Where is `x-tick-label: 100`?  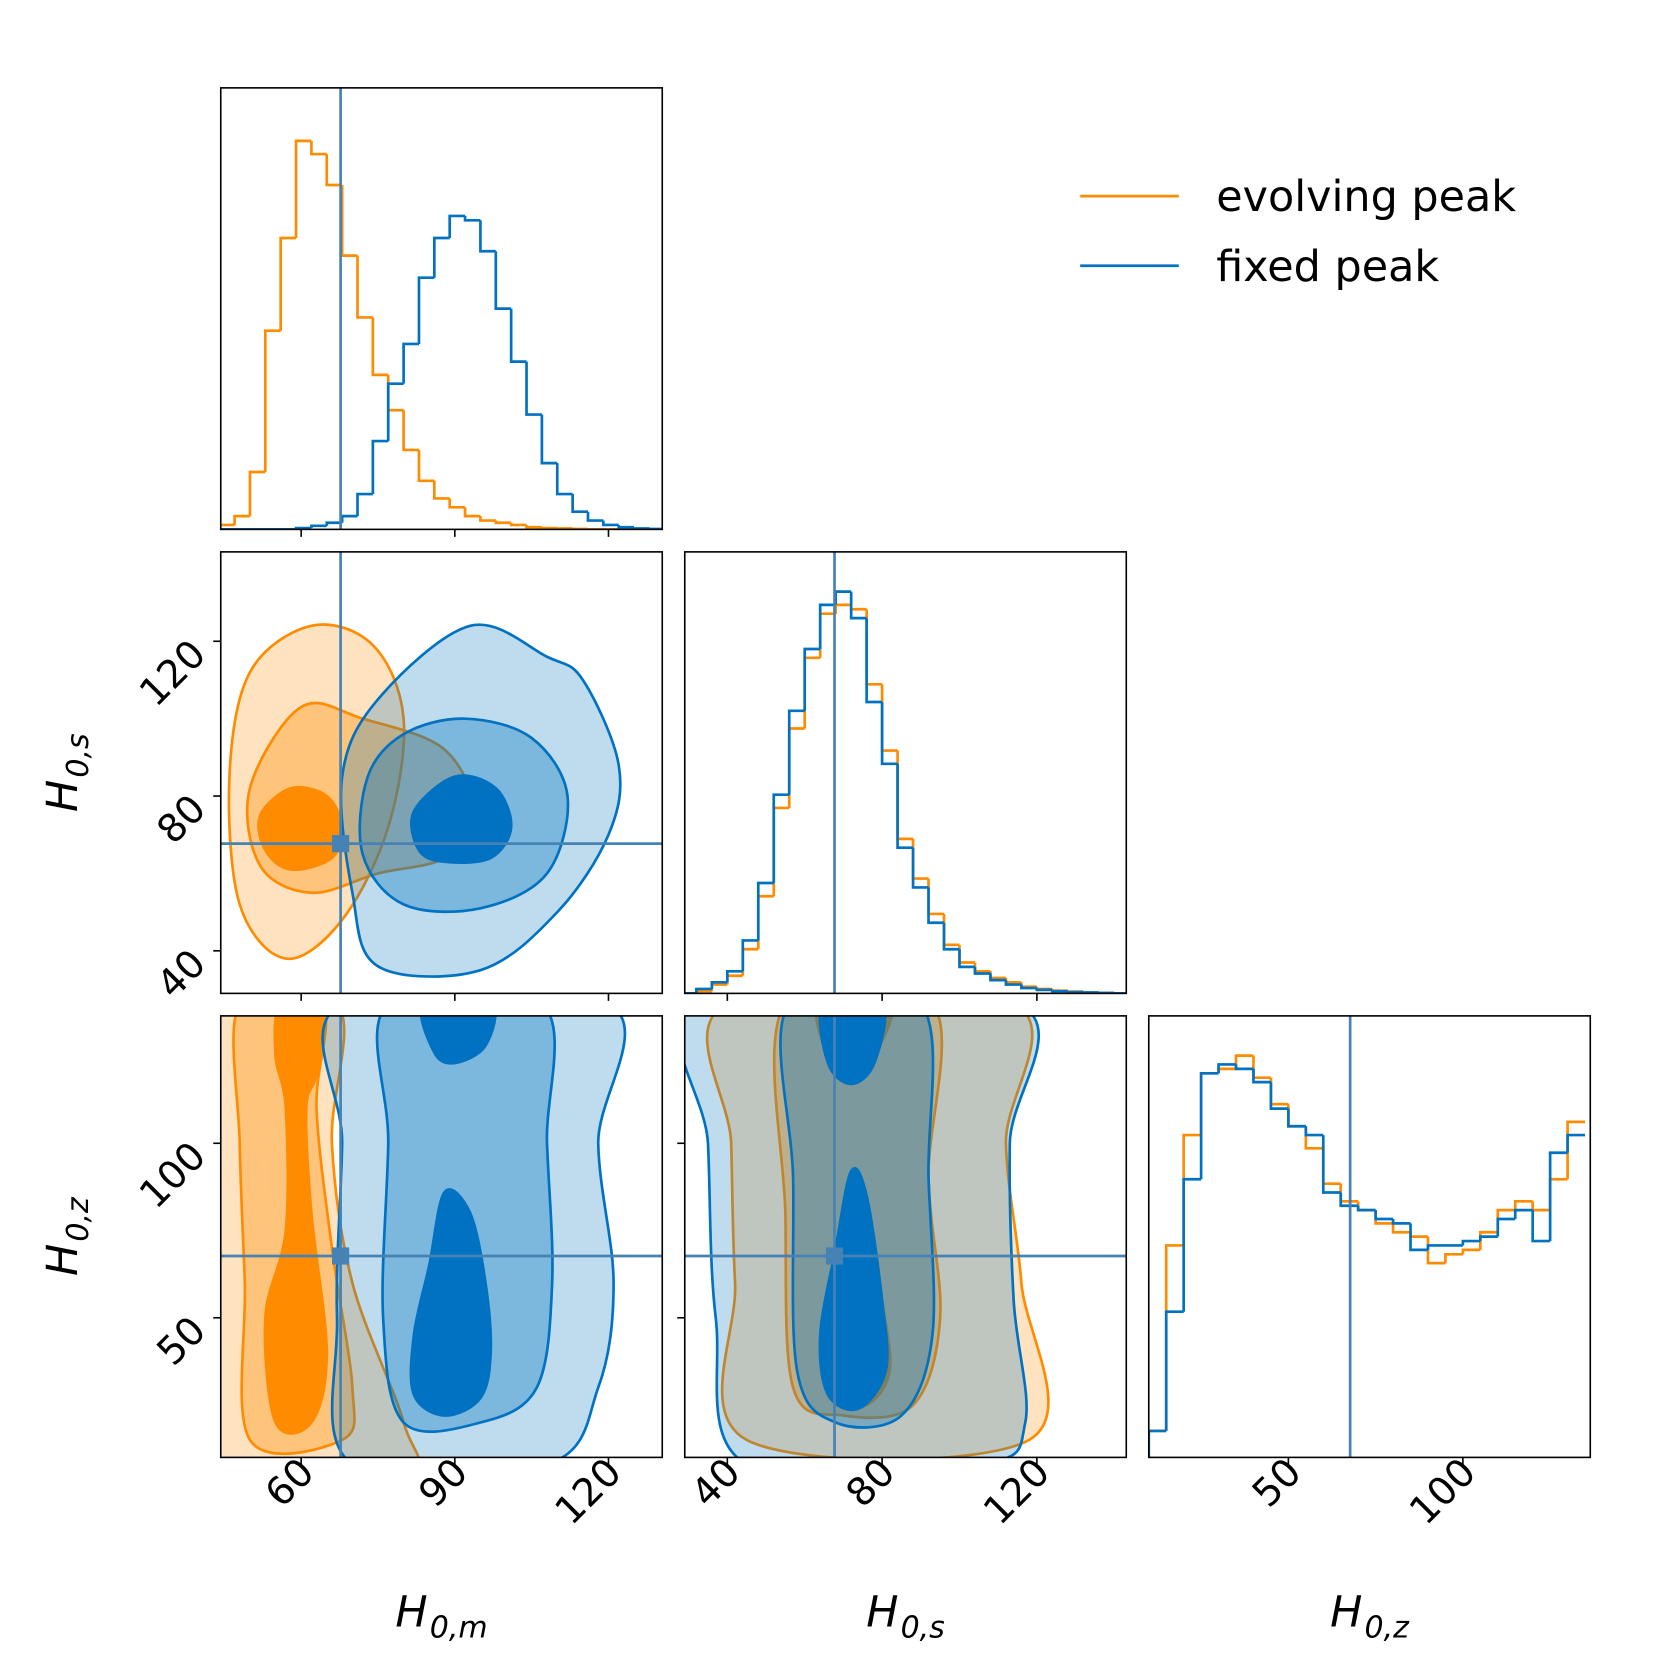 x-tick-label: 100 is located at coordinates (1443, 1492).